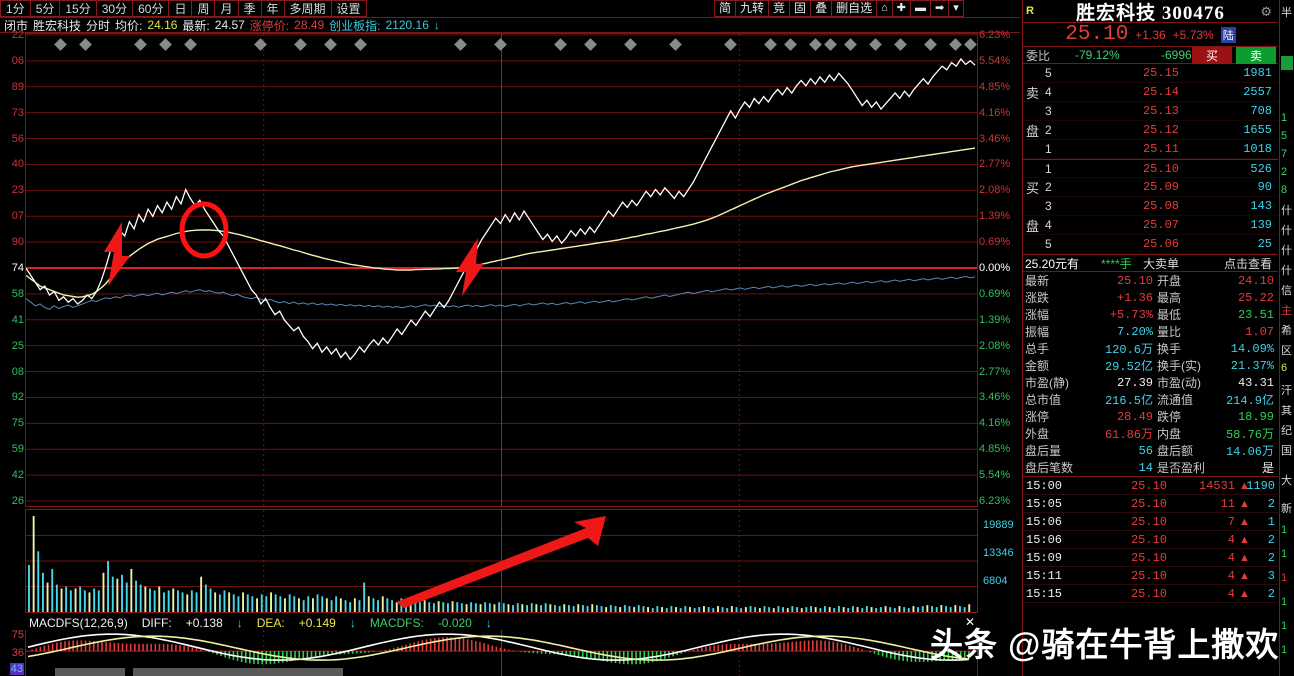 This screenshot has height=676, width=1294. Describe the element at coordinates (349, 8) in the screenshot. I see `period-button-11: 设置` at that location.